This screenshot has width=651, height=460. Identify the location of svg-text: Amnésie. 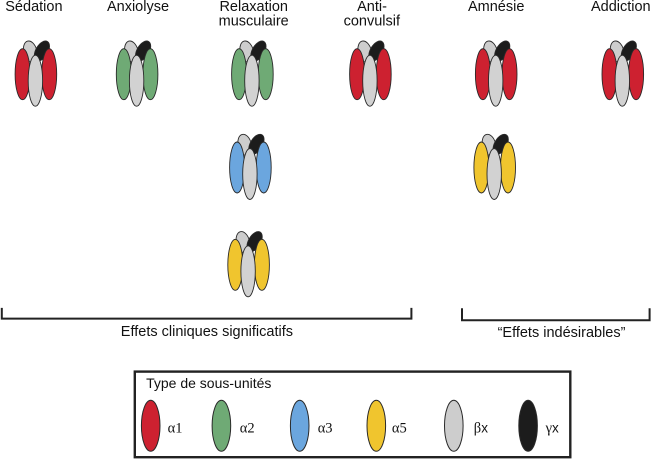
(496, 7).